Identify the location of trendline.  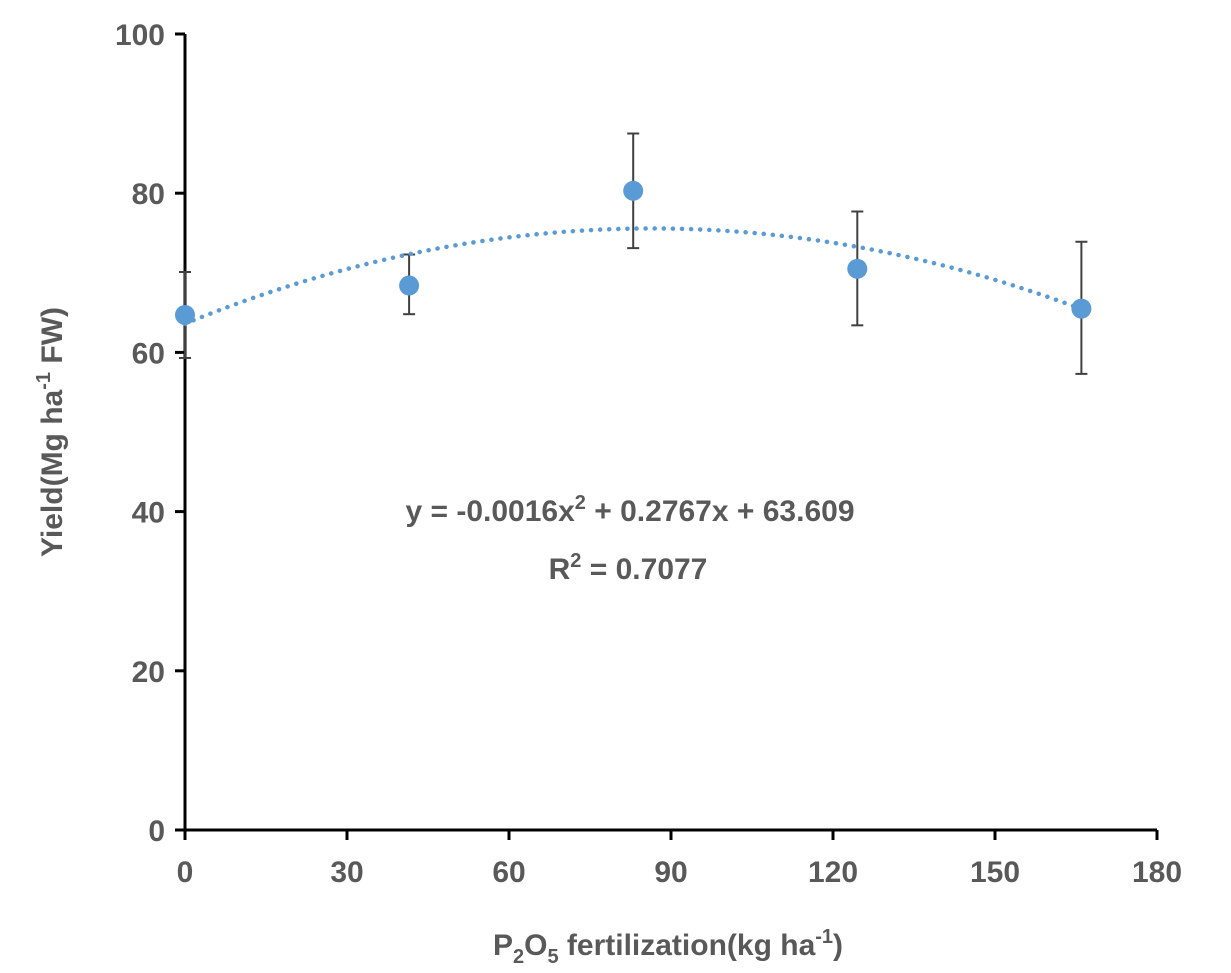
(633, 276).